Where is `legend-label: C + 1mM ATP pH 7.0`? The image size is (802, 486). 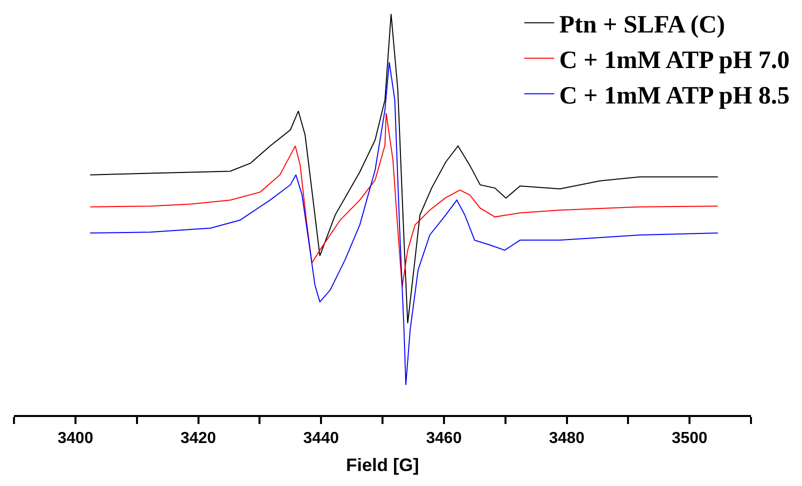 legend-label: C + 1mM ATP pH 7.0 is located at coordinates (674, 60).